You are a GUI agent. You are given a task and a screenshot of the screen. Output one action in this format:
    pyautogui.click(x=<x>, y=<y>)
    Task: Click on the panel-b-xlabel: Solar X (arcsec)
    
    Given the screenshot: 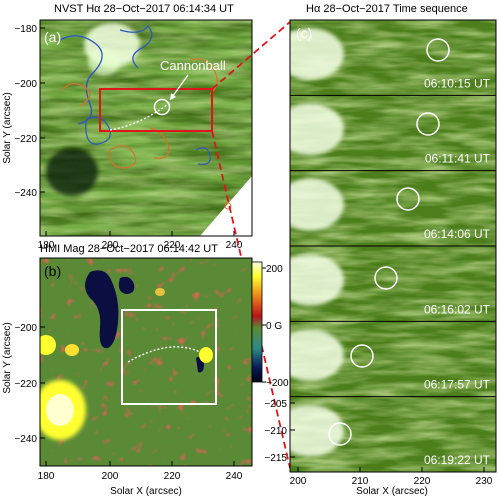 What is the action you would take?
    pyautogui.click(x=146, y=491)
    